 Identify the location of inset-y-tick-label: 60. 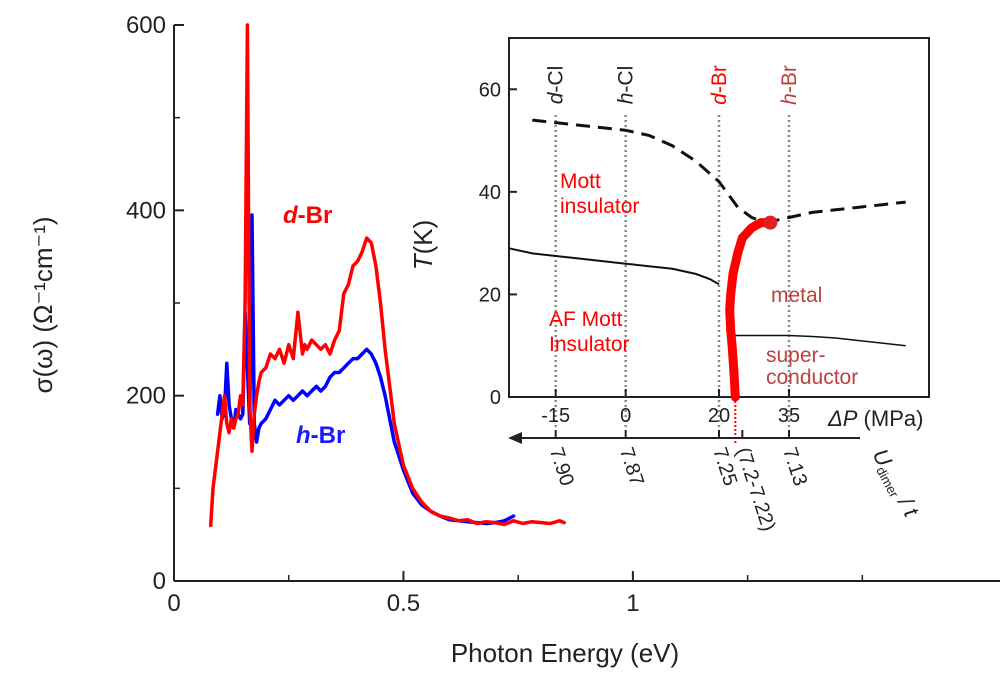
(490, 90).